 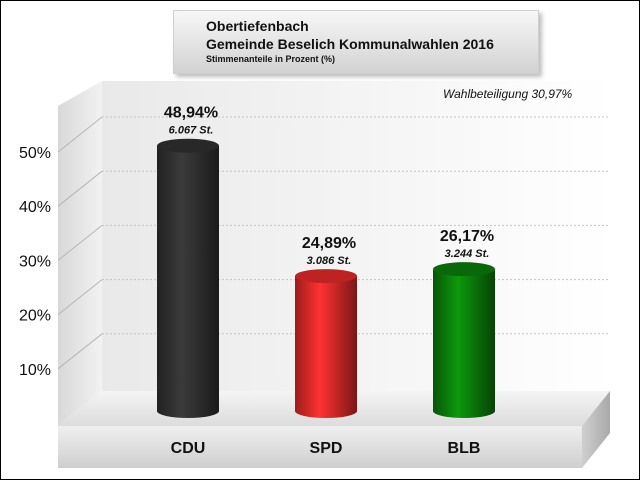 What do you see at coordinates (35, 370) in the screenshot?
I see `y-tick-label: 10%` at bounding box center [35, 370].